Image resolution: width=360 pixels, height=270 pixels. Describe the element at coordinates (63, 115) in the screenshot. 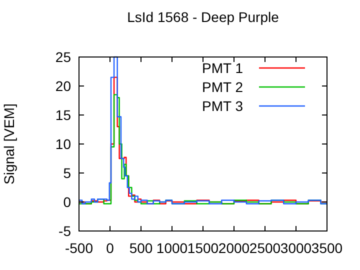

I see `y-tick-label: 15` at that location.